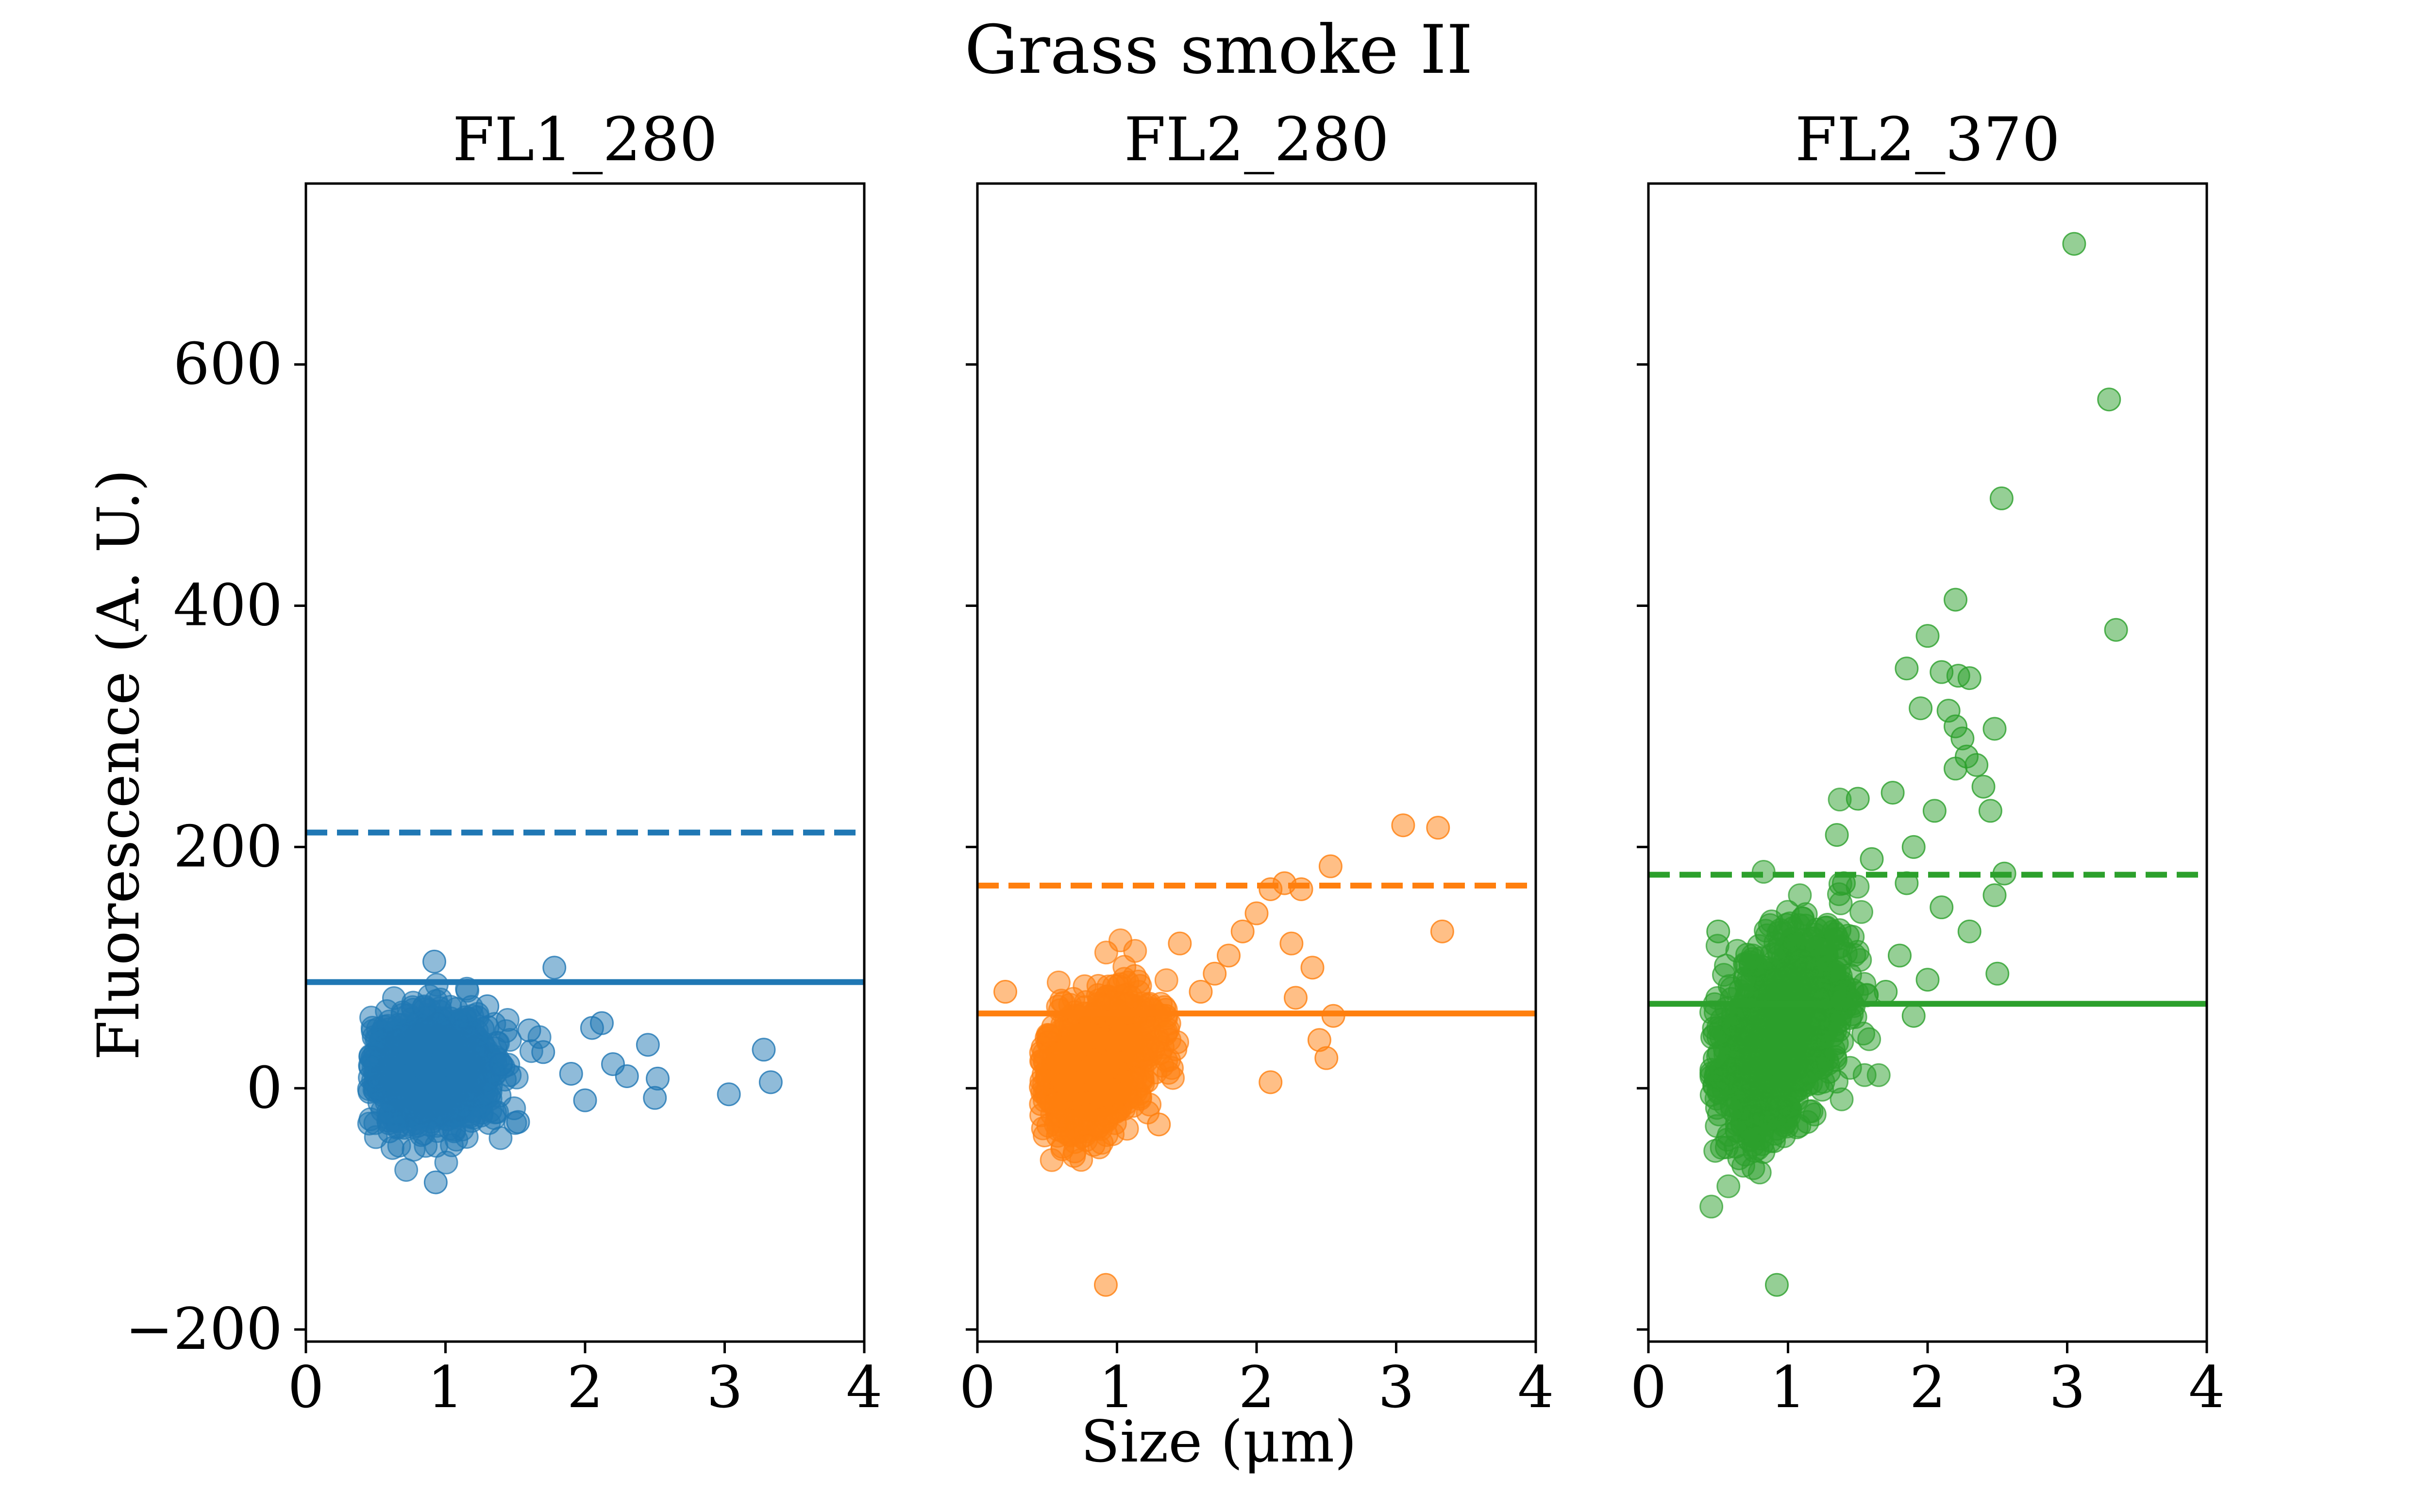  I want to click on x-tick-label: 4, so click(2206, 1387).